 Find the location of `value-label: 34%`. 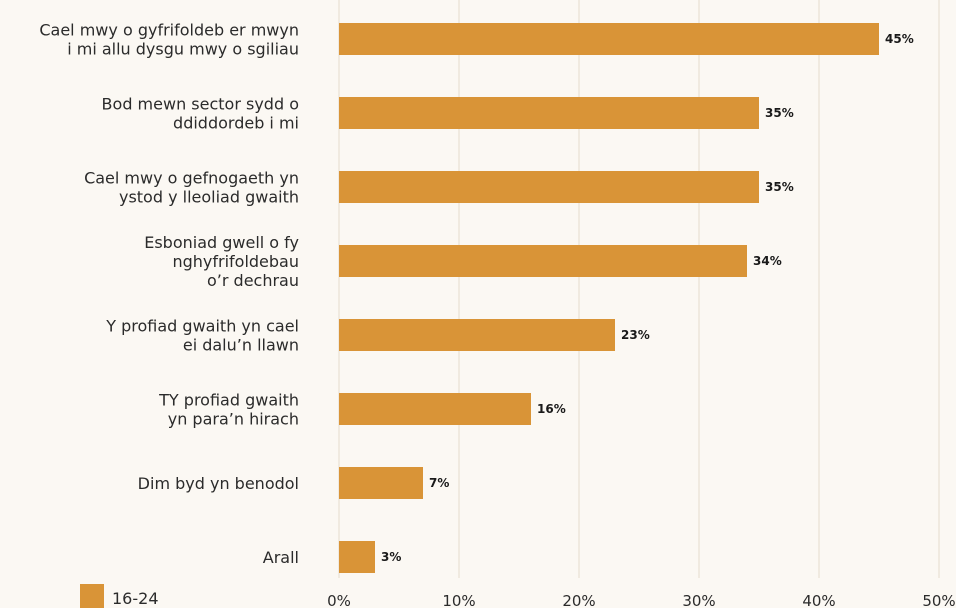

value-label: 34% is located at coordinates (767, 261).